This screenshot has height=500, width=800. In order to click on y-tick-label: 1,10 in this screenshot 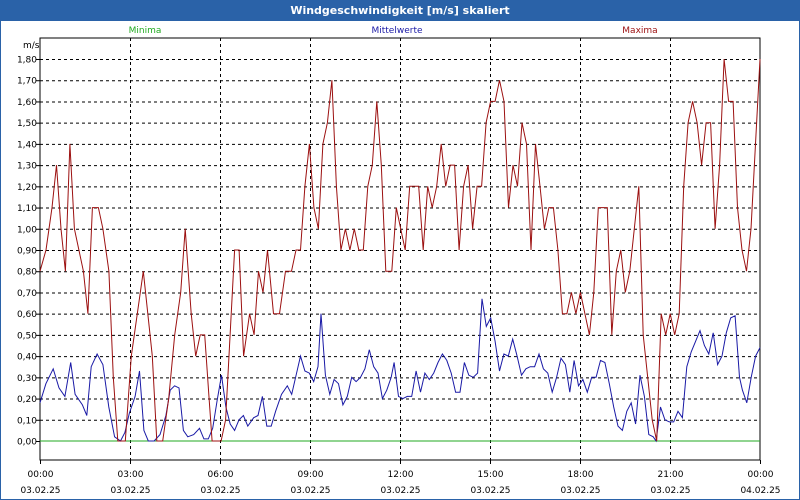, I will do `click(27, 209)`.